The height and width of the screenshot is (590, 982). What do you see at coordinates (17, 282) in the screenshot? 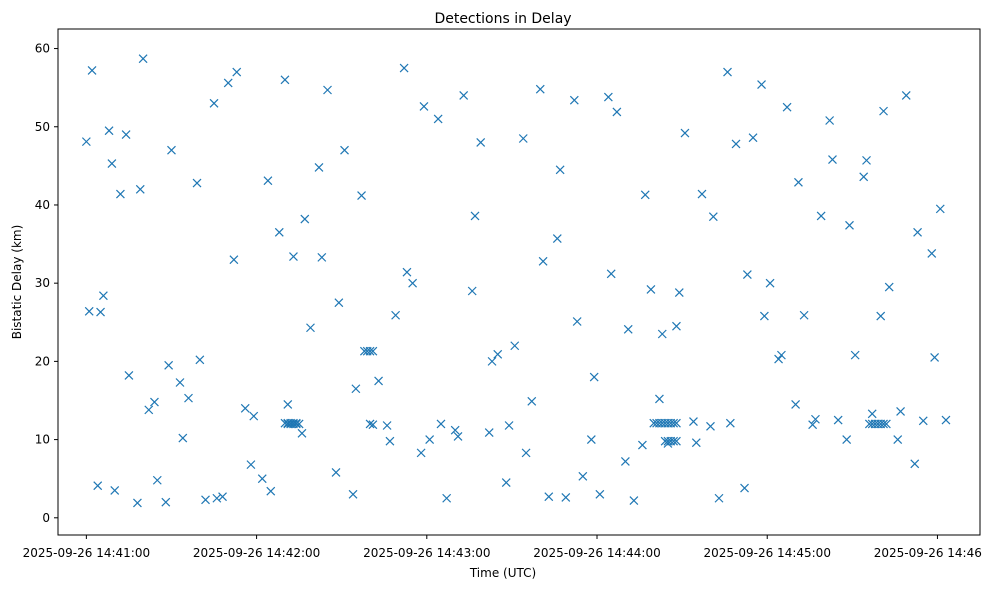
I see `y-axis-label: Bistatic Delay (km)` at bounding box center [17, 282].